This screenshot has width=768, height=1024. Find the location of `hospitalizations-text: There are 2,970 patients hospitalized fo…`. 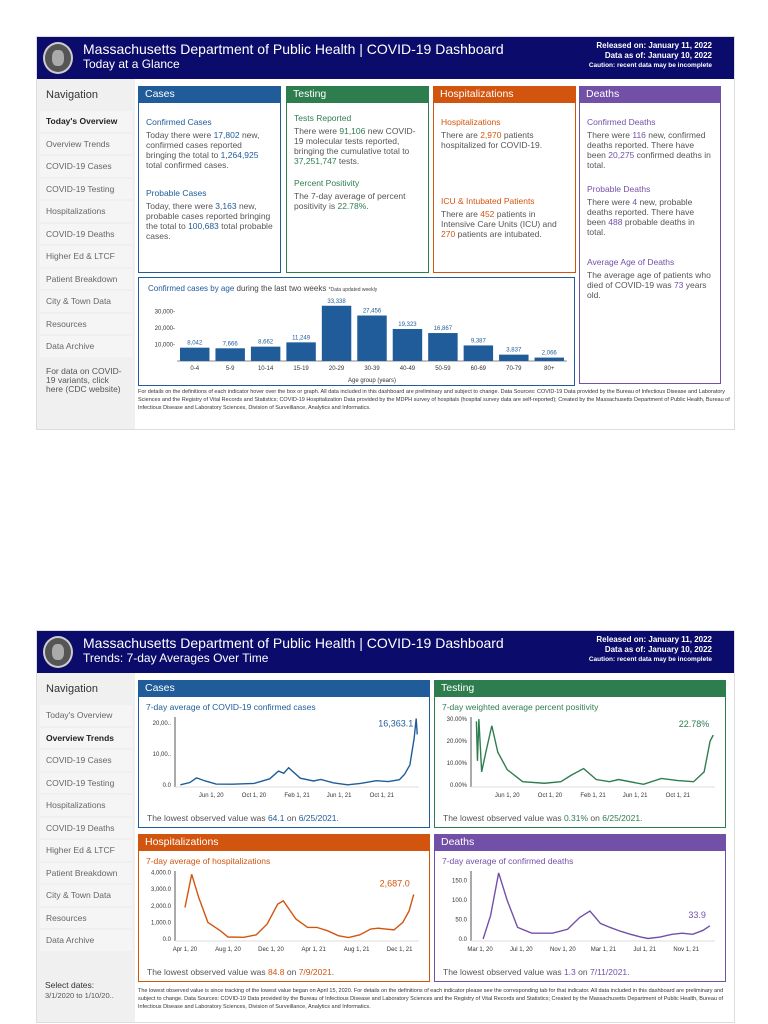

hospitalizations-text: There are 2,970 patients hospitalized fo… is located at coordinates (492, 140).